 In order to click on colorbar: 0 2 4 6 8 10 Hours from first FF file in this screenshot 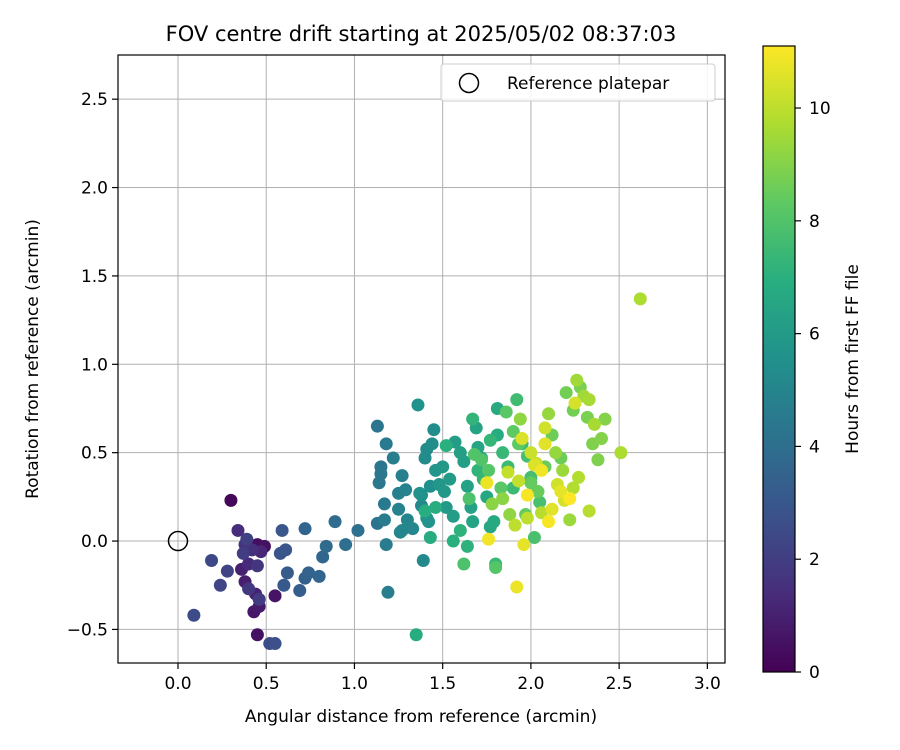, I will do `click(812, 364)`.